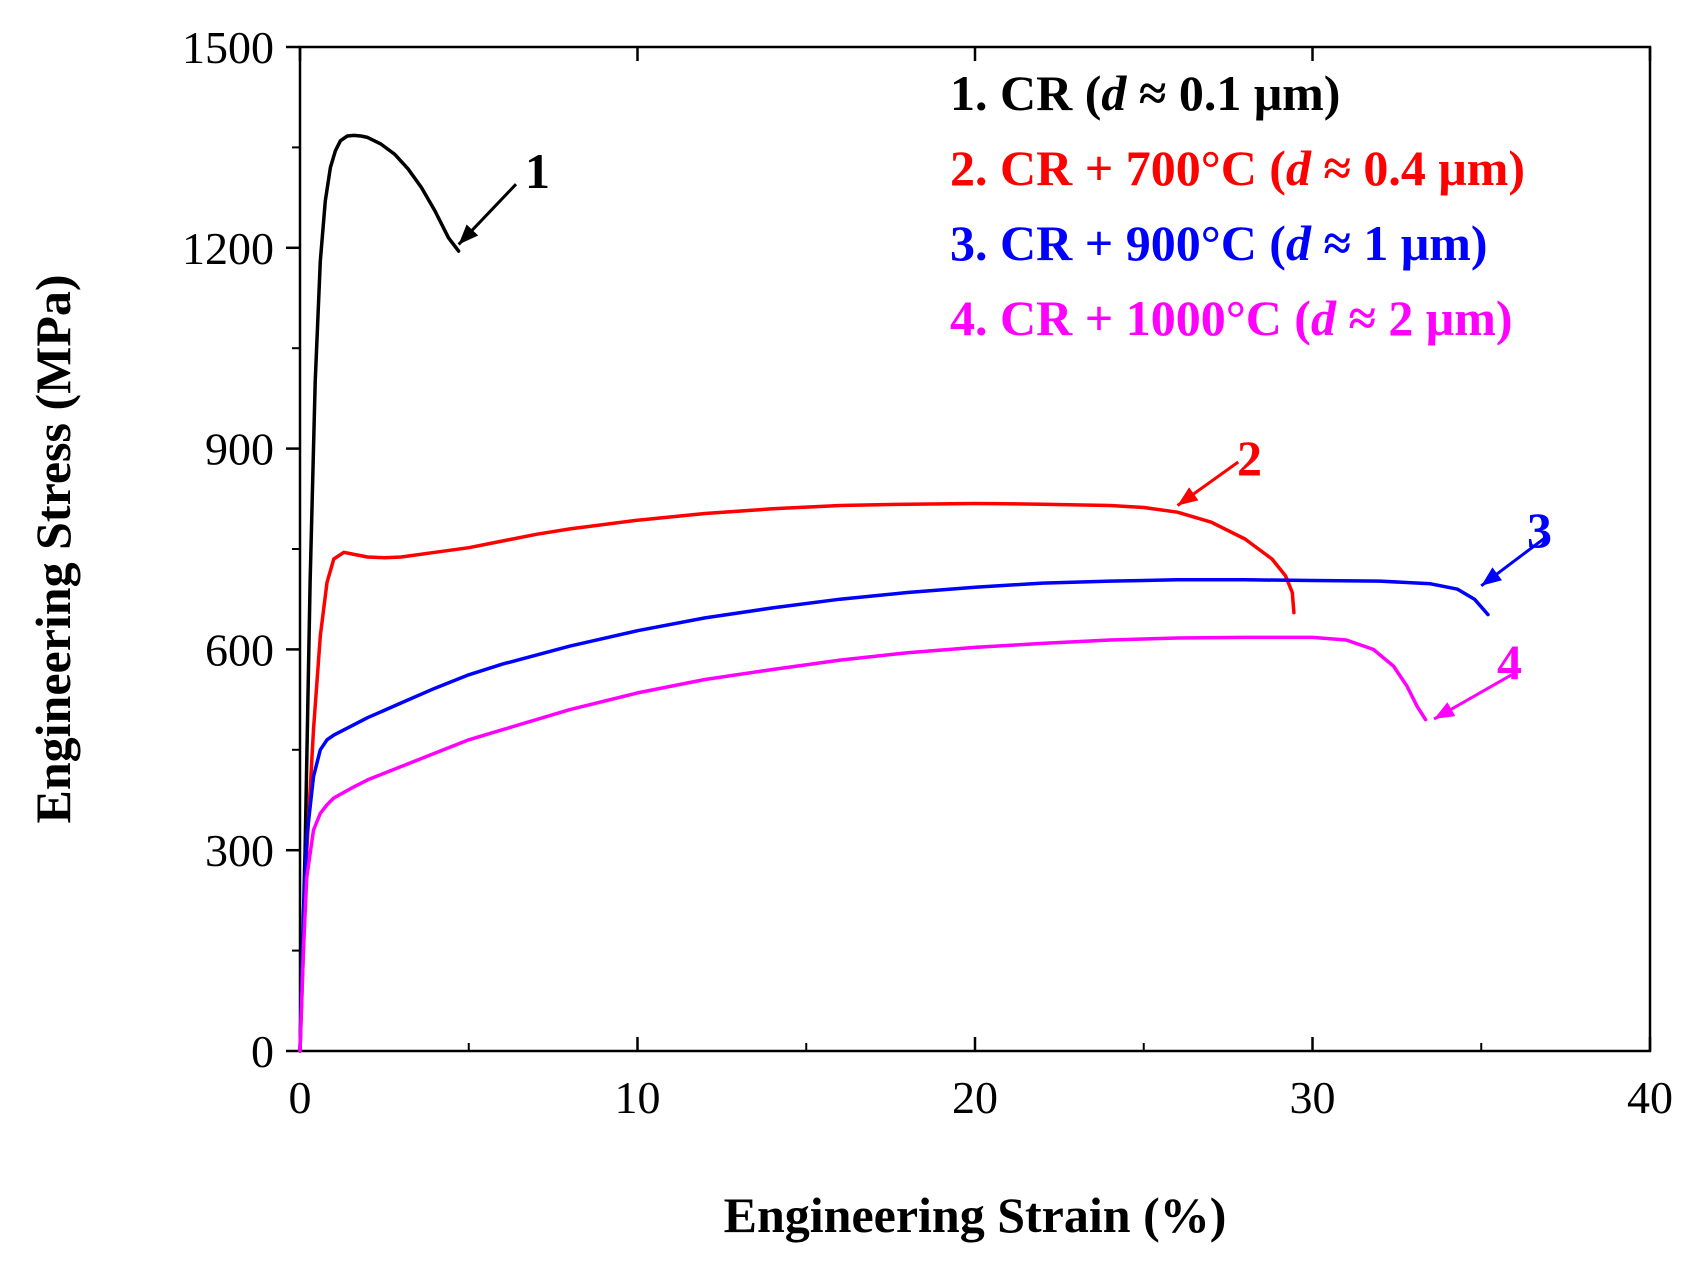 The width and height of the screenshot is (1695, 1264). Describe the element at coordinates (1313, 1097) in the screenshot. I see `x-tick-label: 30` at that location.